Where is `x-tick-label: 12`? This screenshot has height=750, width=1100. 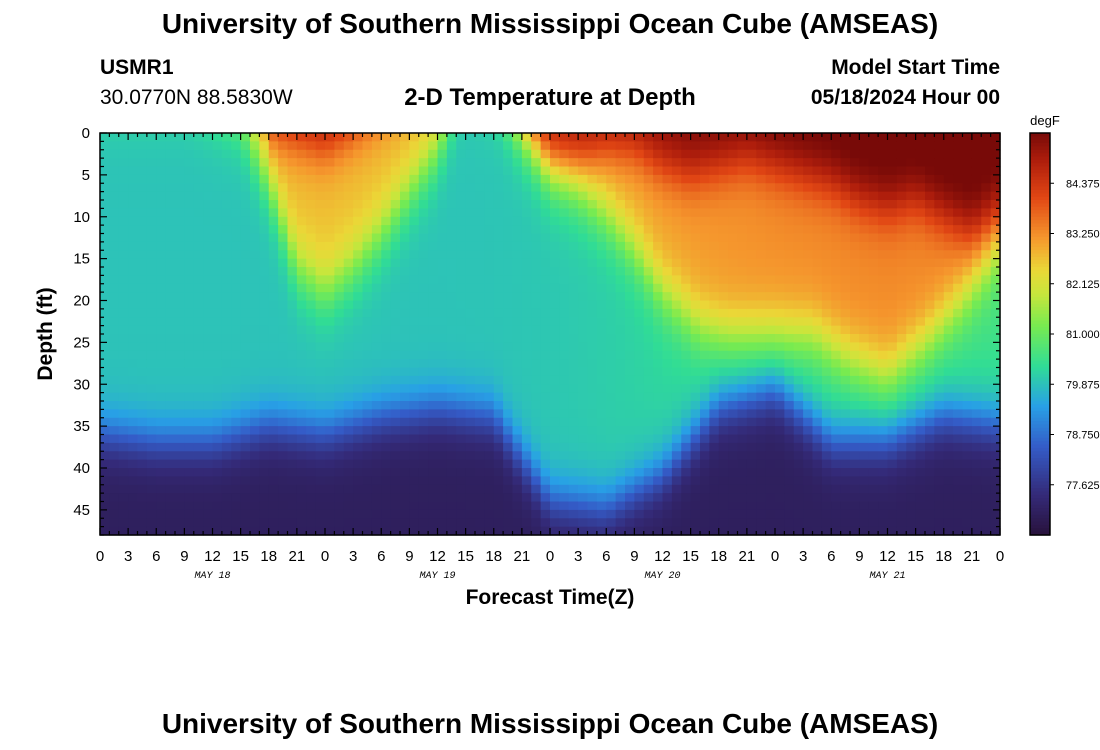
x-tick-label: 12 is located at coordinates (437, 556).